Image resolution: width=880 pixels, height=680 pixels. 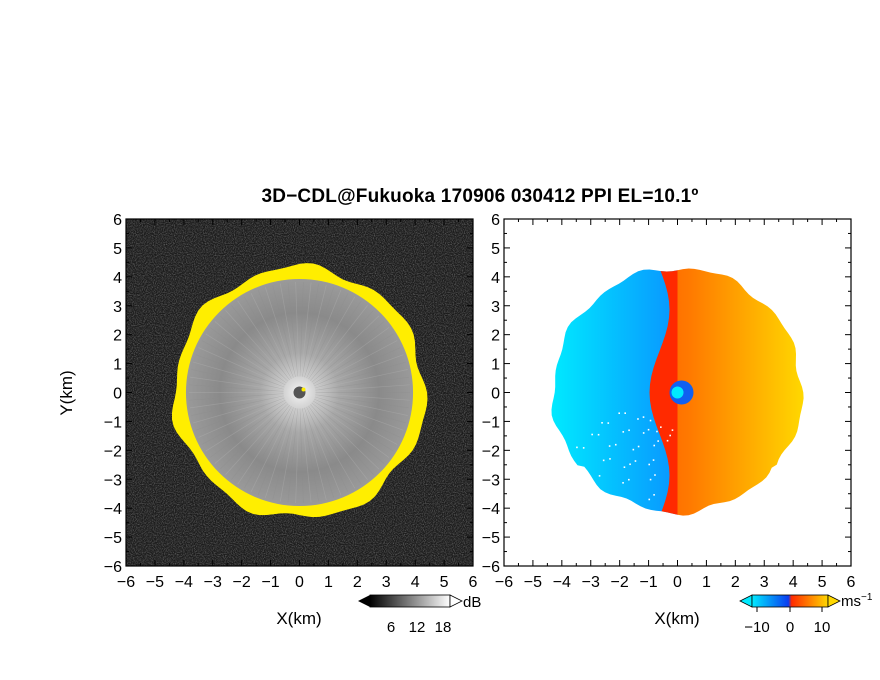 What do you see at coordinates (113, 480) in the screenshot?
I see `y-tick-label: −3` at bounding box center [113, 480].